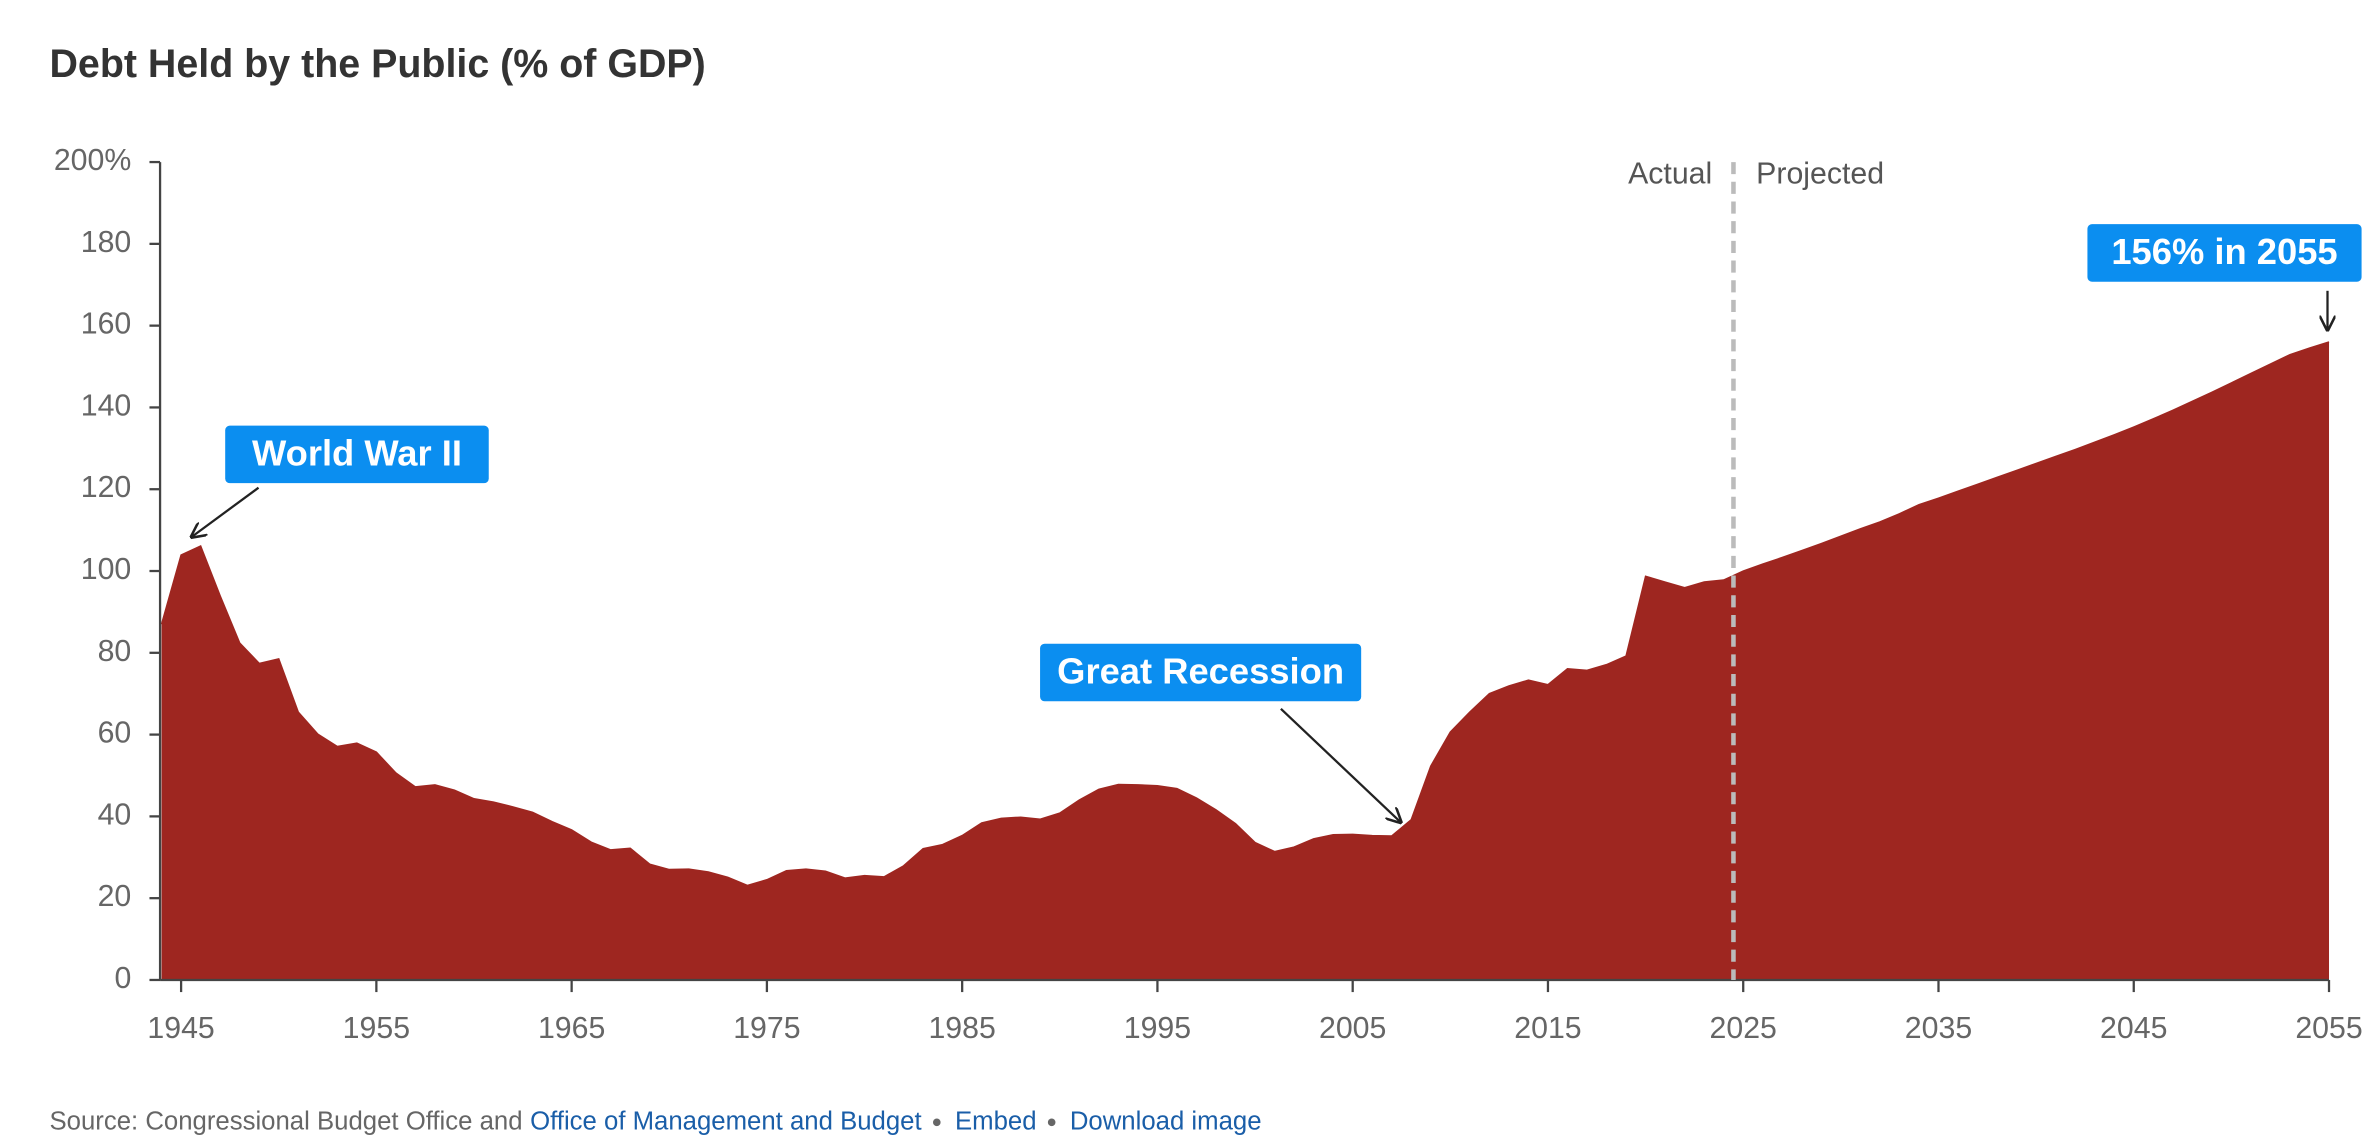 The image size is (2377, 1139). Describe the element at coordinates (571, 1028) in the screenshot. I see `x-tick-label: 1965` at that location.